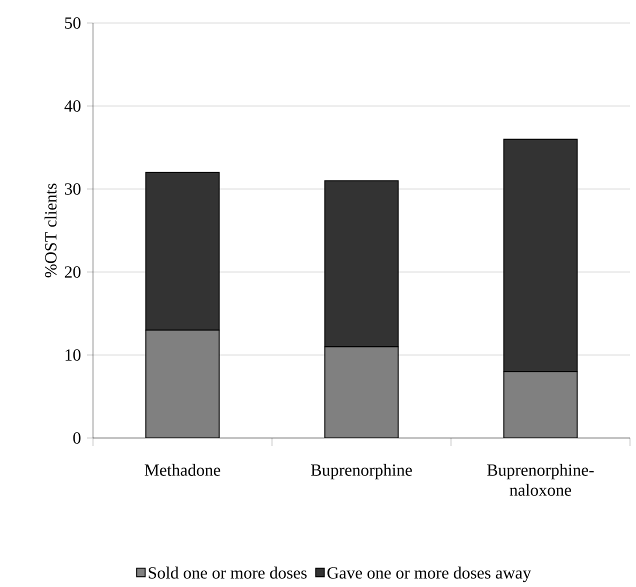  I want to click on y-tick-label: 30, so click(72, 189).